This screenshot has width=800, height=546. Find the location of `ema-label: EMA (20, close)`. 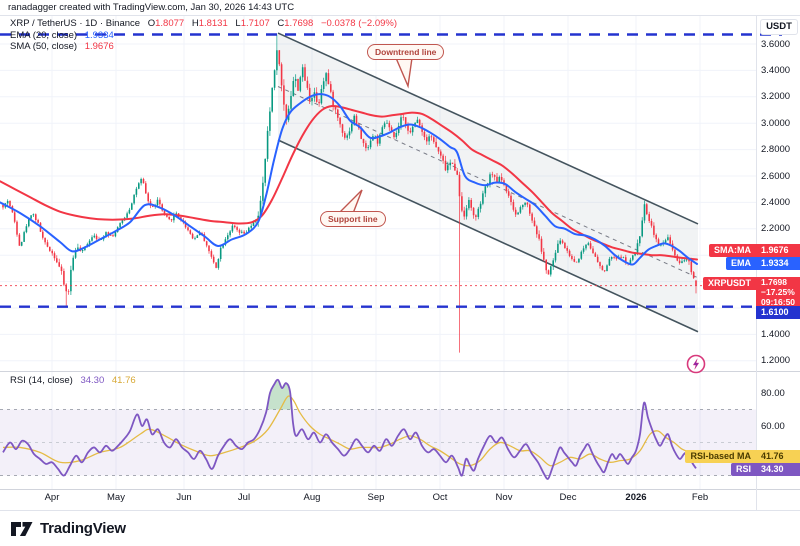

ema-label: EMA (20, close) is located at coordinates (44, 35).